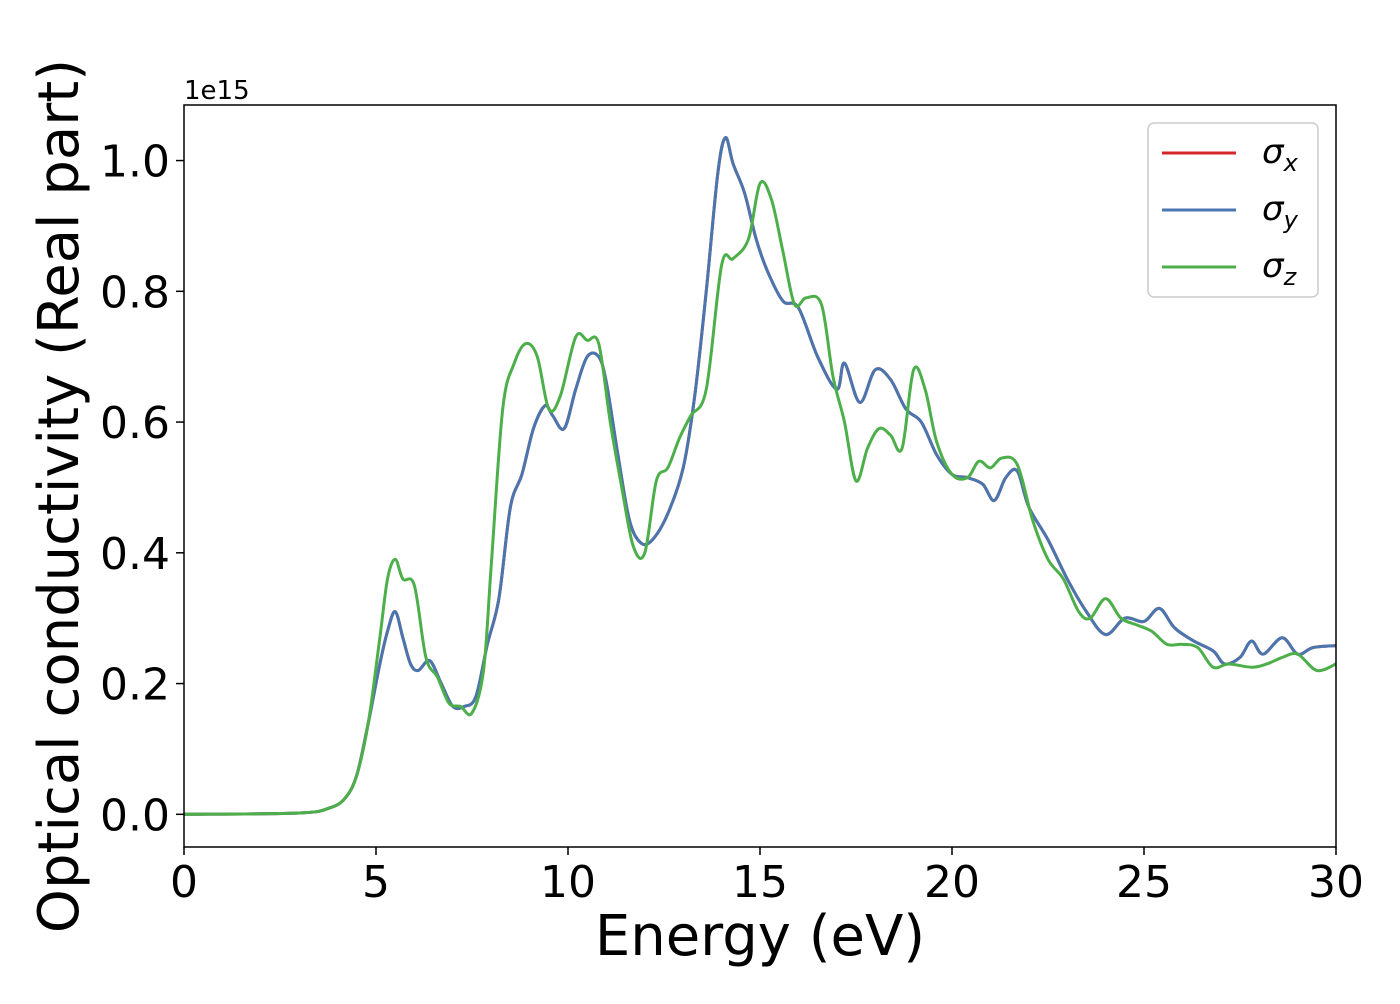  I want to click on x-tick-label: 5, so click(376, 882).